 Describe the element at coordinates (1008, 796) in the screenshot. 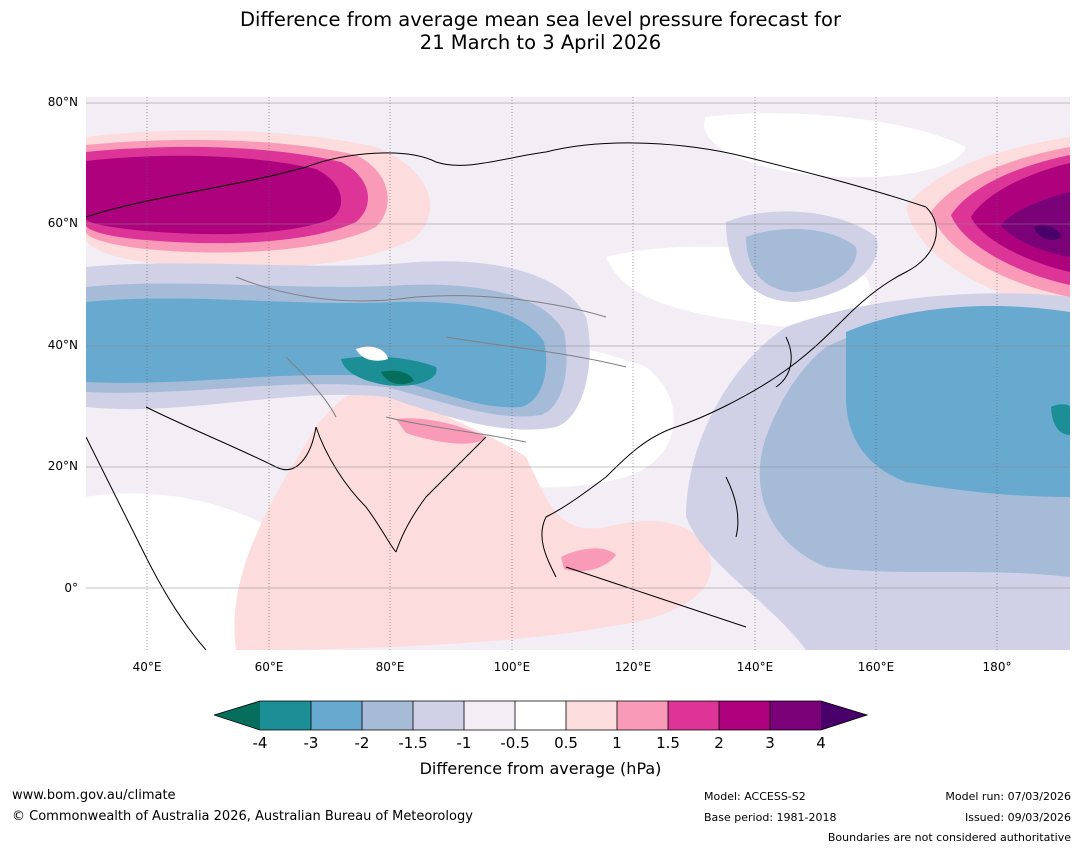

I see `model-run-date: Model run: 07/03/2026` at that location.